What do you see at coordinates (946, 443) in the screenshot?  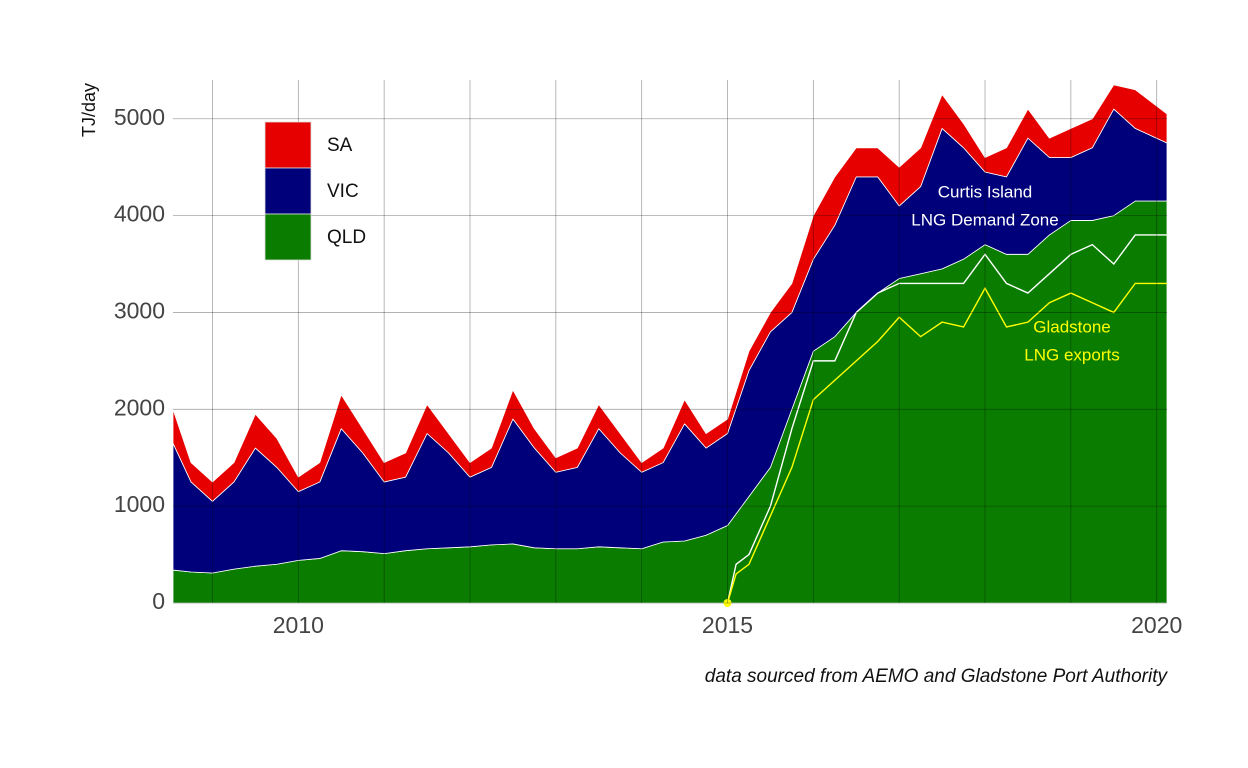 I see `line` at bounding box center [946, 443].